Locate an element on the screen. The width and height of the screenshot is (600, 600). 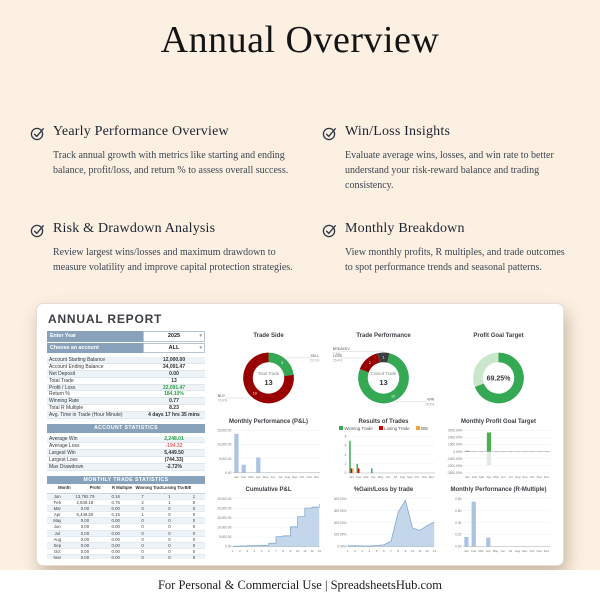
report-title: ANNUAL REPORT is located at coordinates (105, 319).